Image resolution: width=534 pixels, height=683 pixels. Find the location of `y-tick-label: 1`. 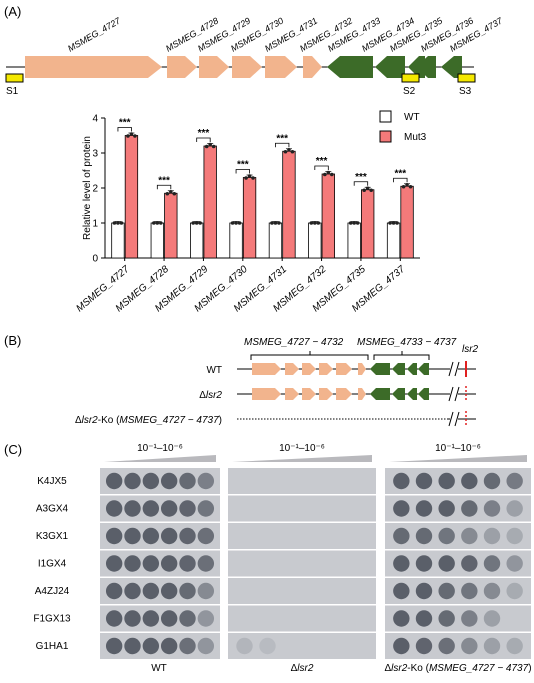

y-tick-label: 1 is located at coordinates (95, 224).